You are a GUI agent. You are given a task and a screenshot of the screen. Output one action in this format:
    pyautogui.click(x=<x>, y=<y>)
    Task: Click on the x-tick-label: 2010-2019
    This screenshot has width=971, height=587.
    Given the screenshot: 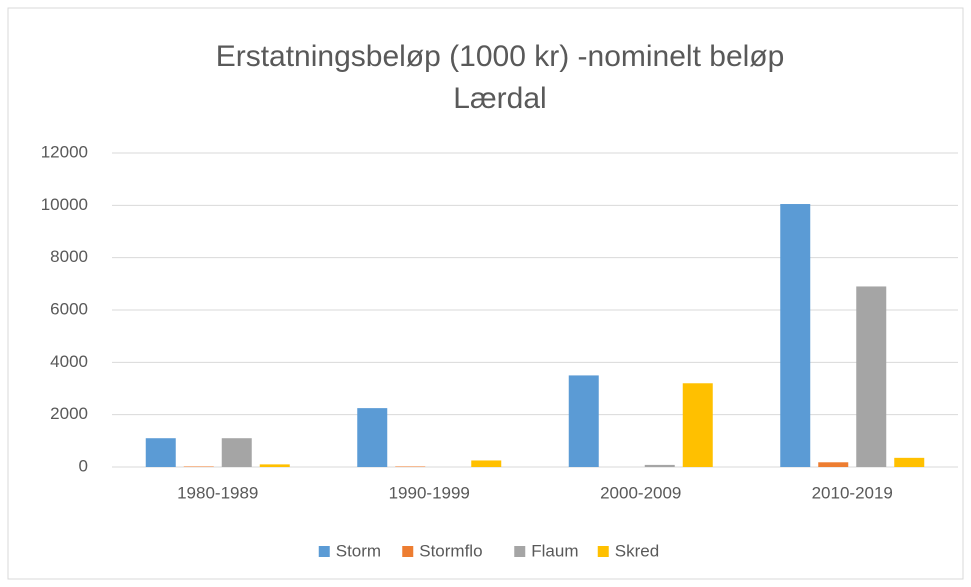 What is the action you would take?
    pyautogui.click(x=852, y=492)
    